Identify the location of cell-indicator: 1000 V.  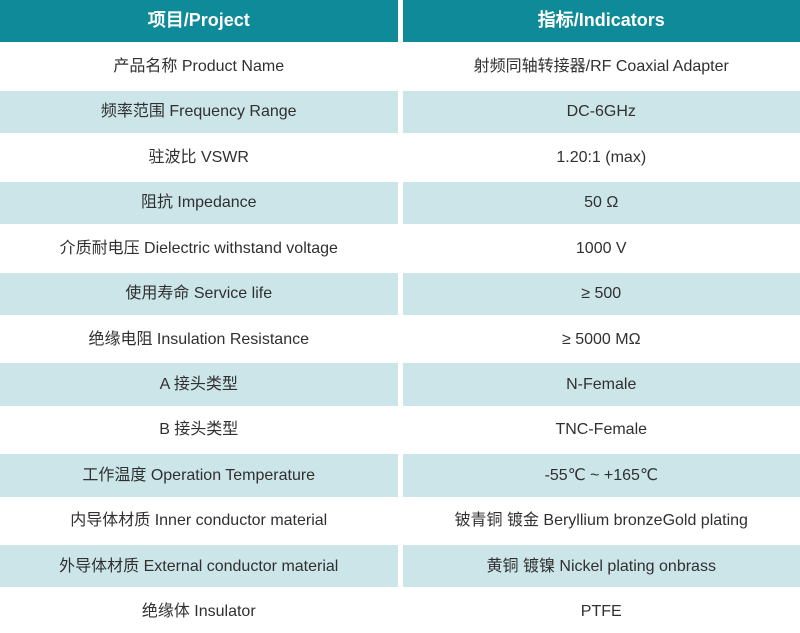
(601, 248).